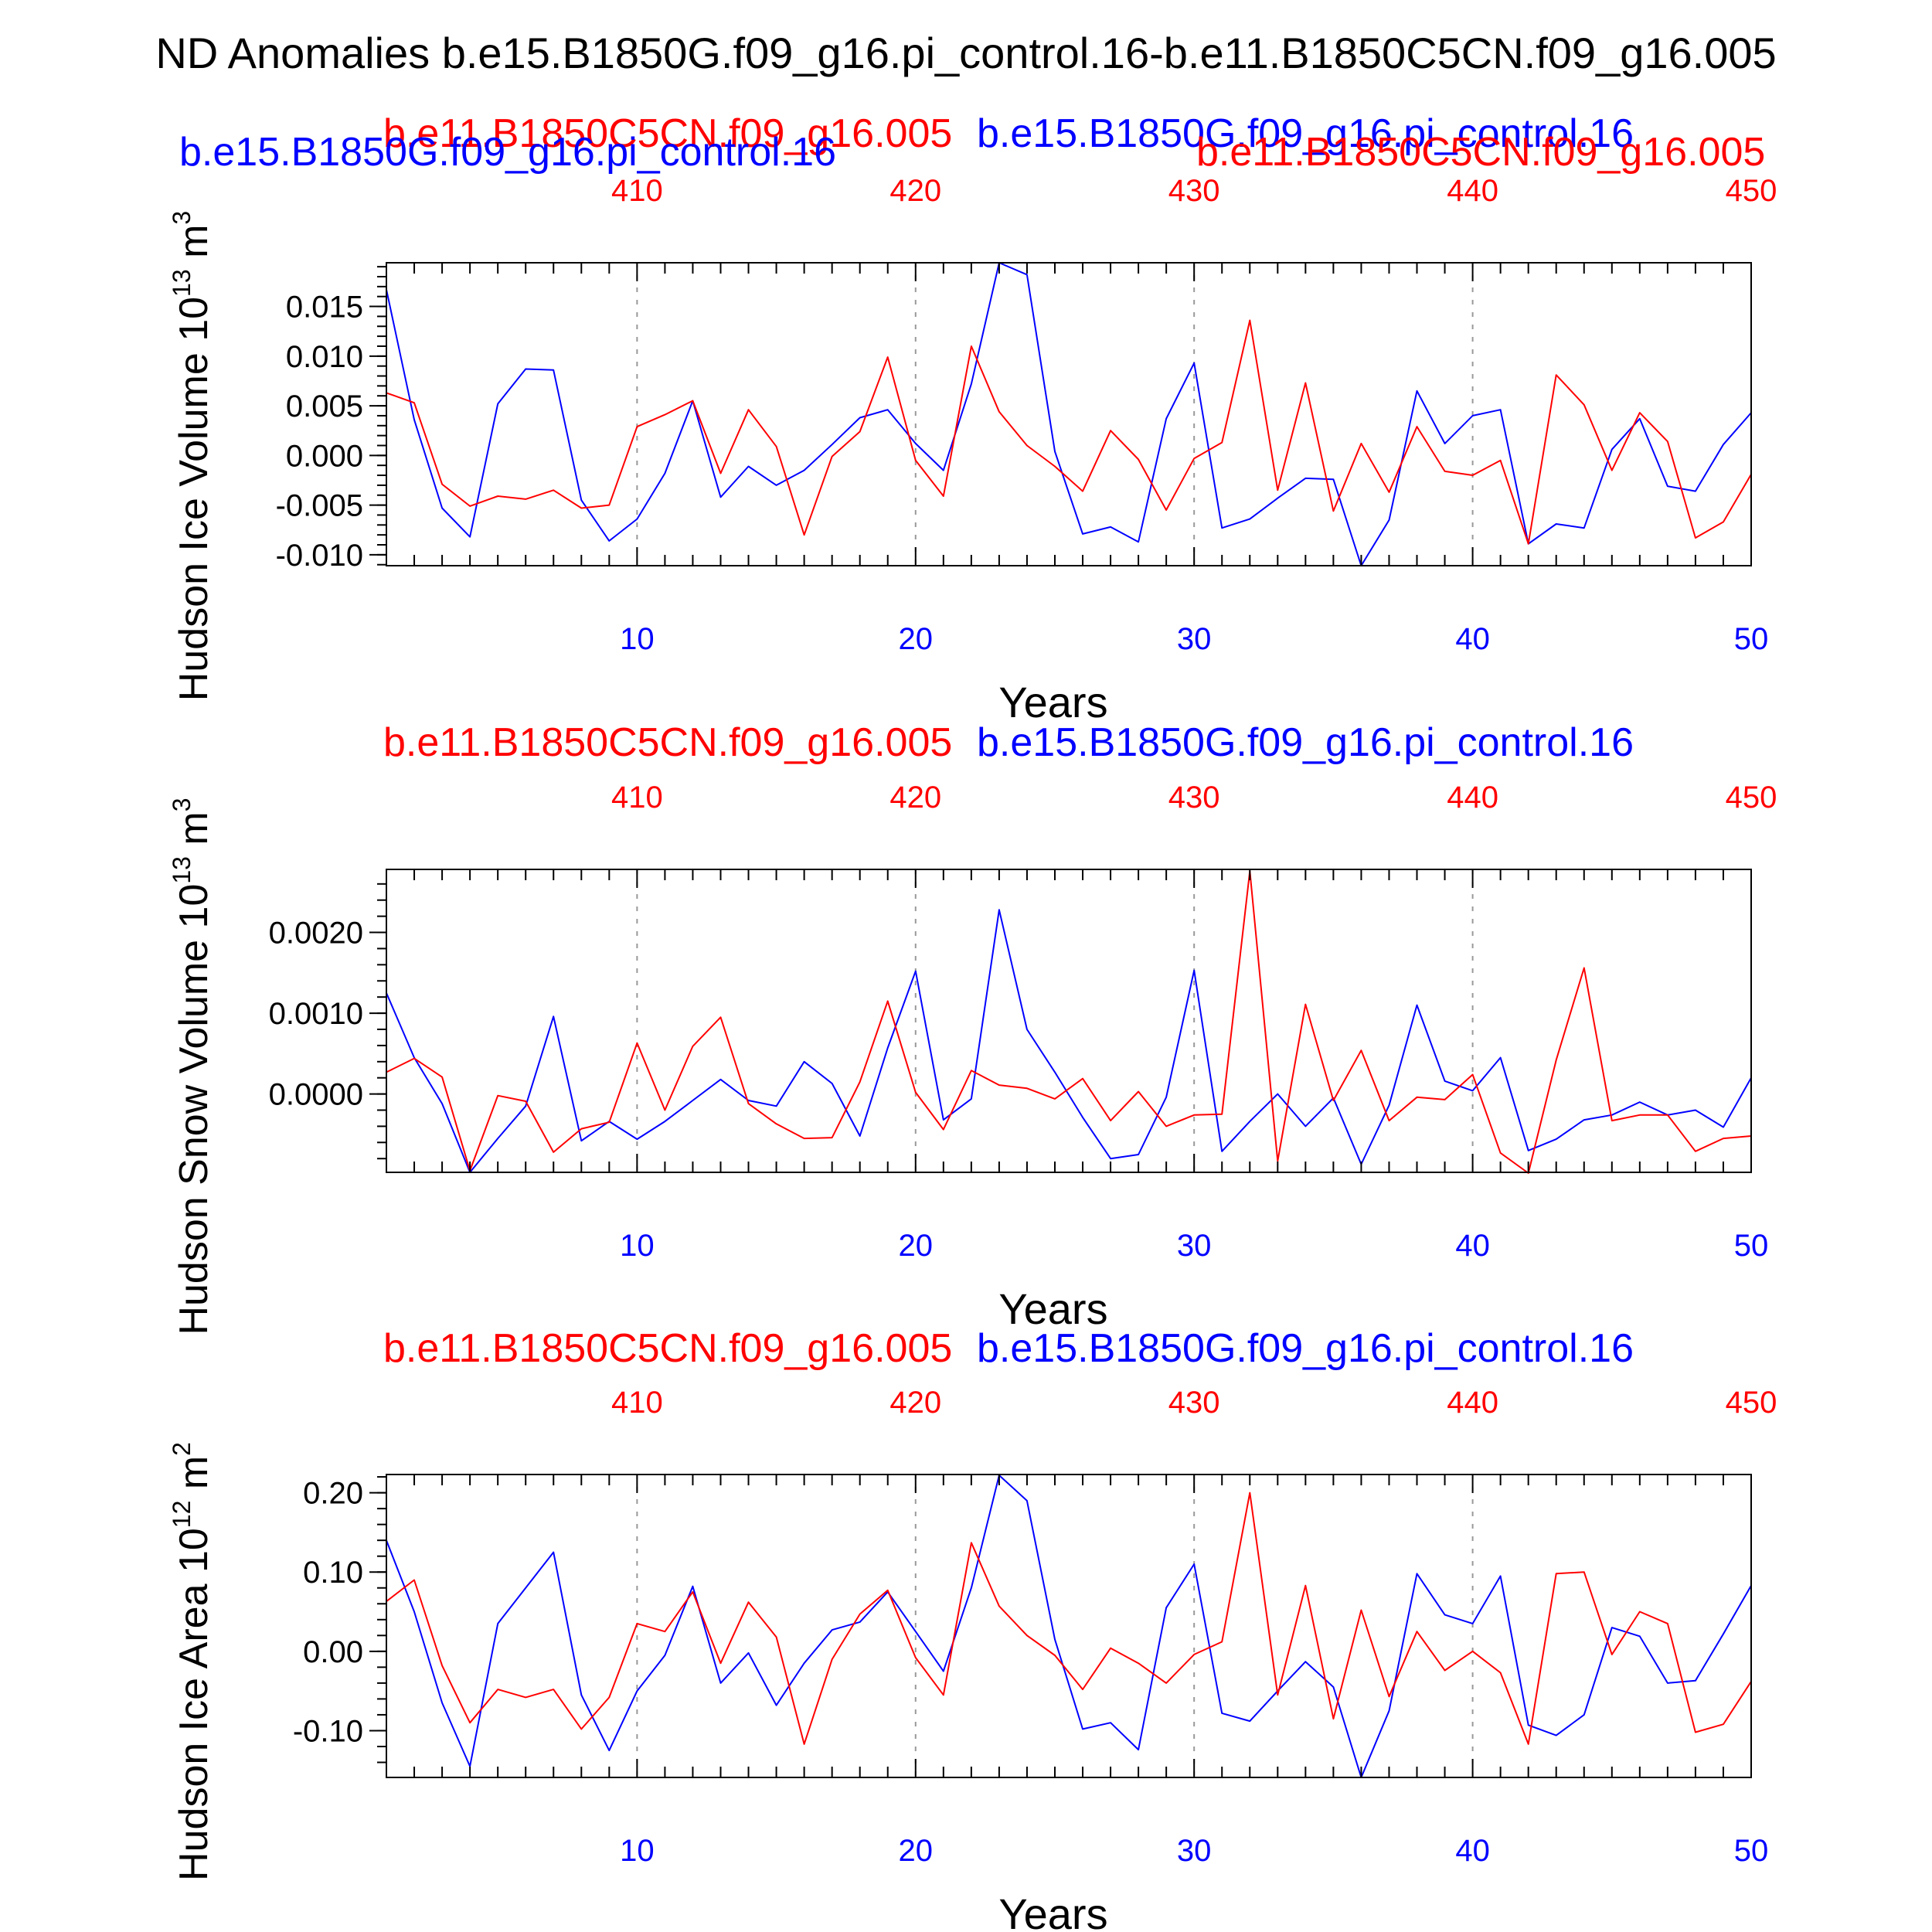 This screenshot has height=1932, width=1932. Describe the element at coordinates (1481, 152) in the screenshot. I see `legend-series-b-label-right: b.e11.B1850C5CN.f09_g16.005` at that location.